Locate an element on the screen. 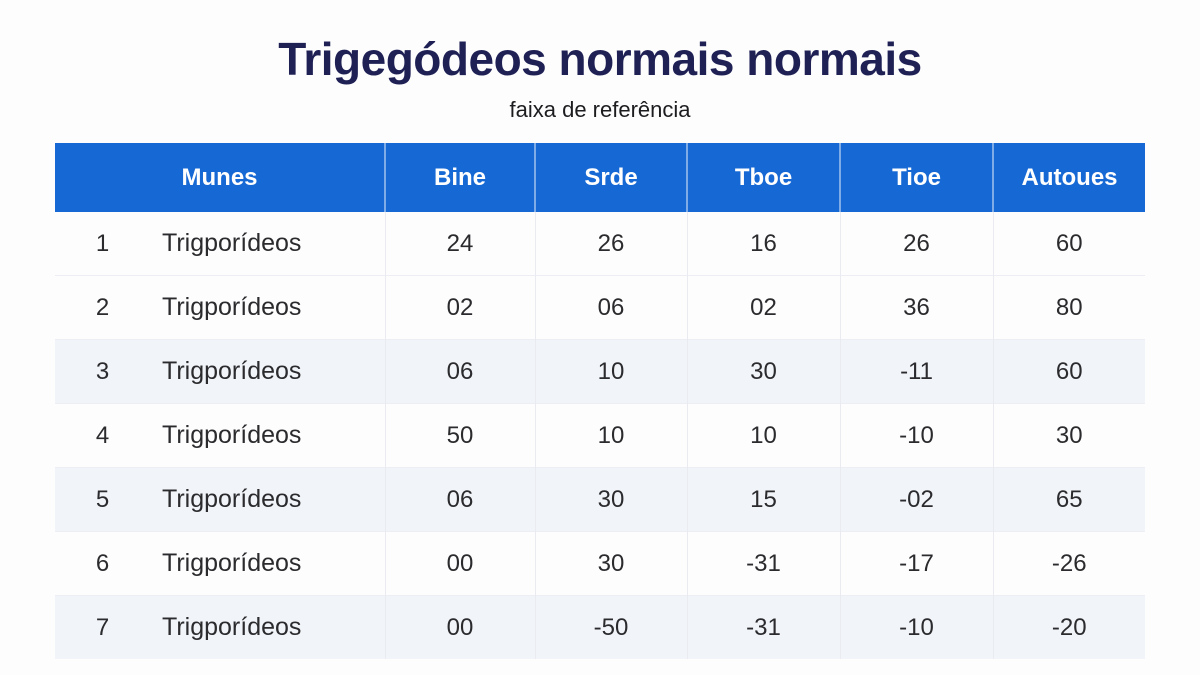  value-cell: 15 is located at coordinates (763, 499).